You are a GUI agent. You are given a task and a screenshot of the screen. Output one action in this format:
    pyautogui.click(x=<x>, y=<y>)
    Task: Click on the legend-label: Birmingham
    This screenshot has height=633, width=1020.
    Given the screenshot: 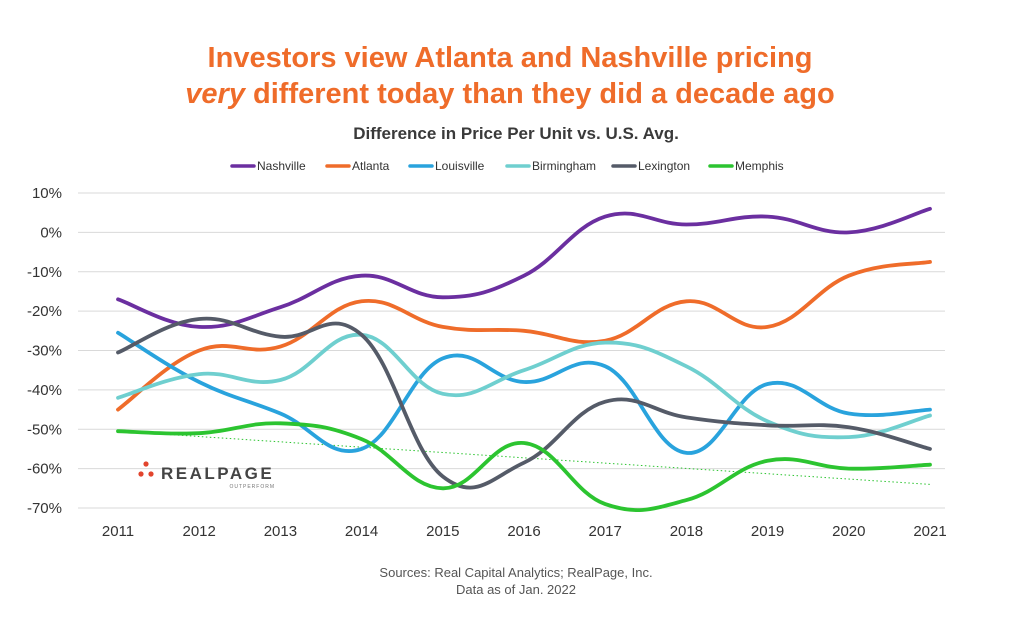 What is the action you would take?
    pyautogui.click(x=564, y=166)
    